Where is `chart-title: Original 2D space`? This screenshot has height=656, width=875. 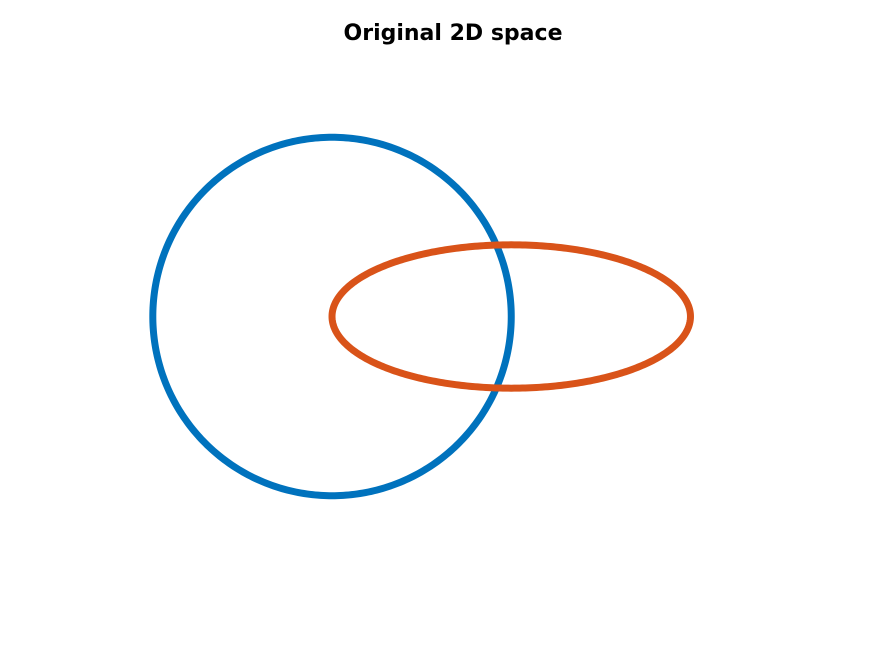
chart-title: Original 2D space is located at coordinates (453, 33).